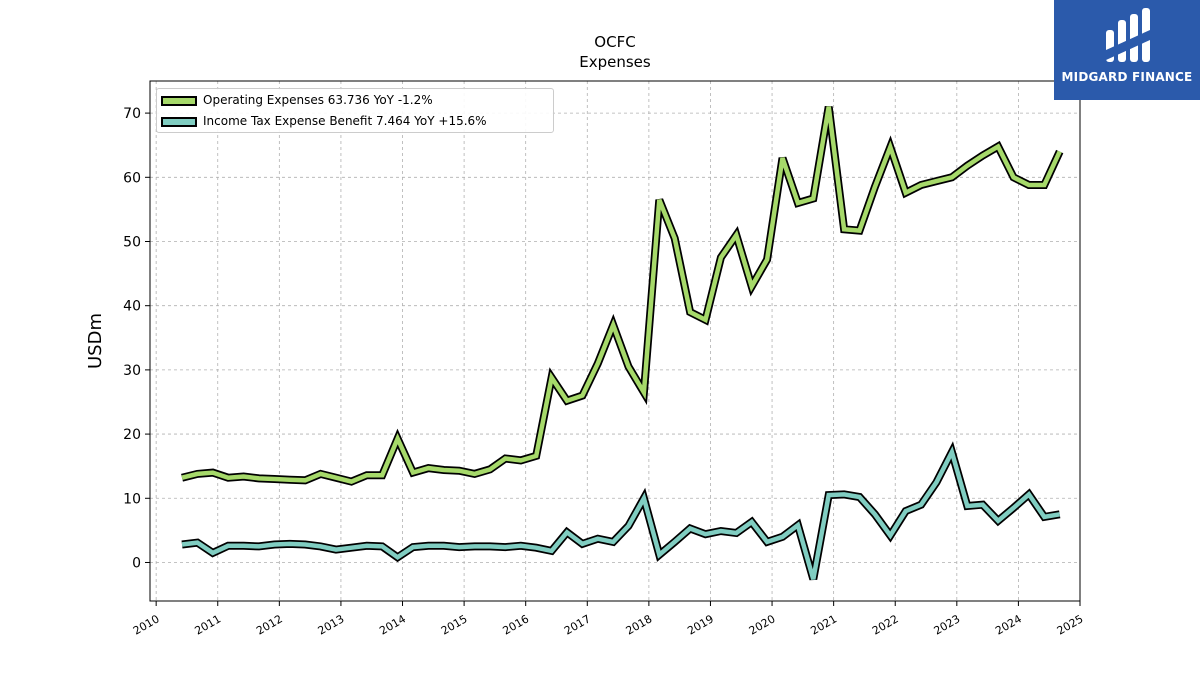 Image resolution: width=1200 pixels, height=675 pixels. Describe the element at coordinates (179, 101) in the screenshot. I see `legend-swatch-operating-expenses` at that location.